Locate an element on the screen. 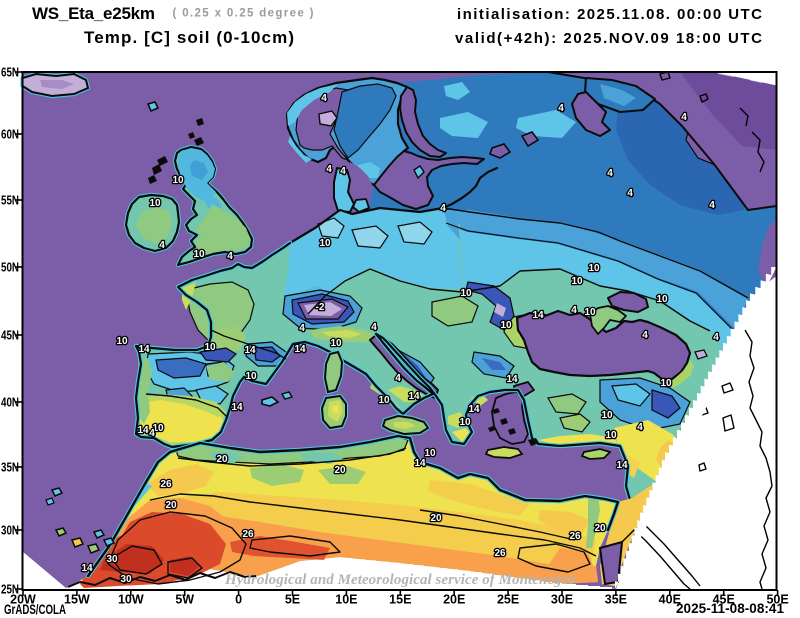 The image size is (800, 618). svg-text:valid(+42h): 2025.NOV.09 18:00: valid(+42h): 2025.NOV.09 18:00 UTC is located at coordinates (608, 38).